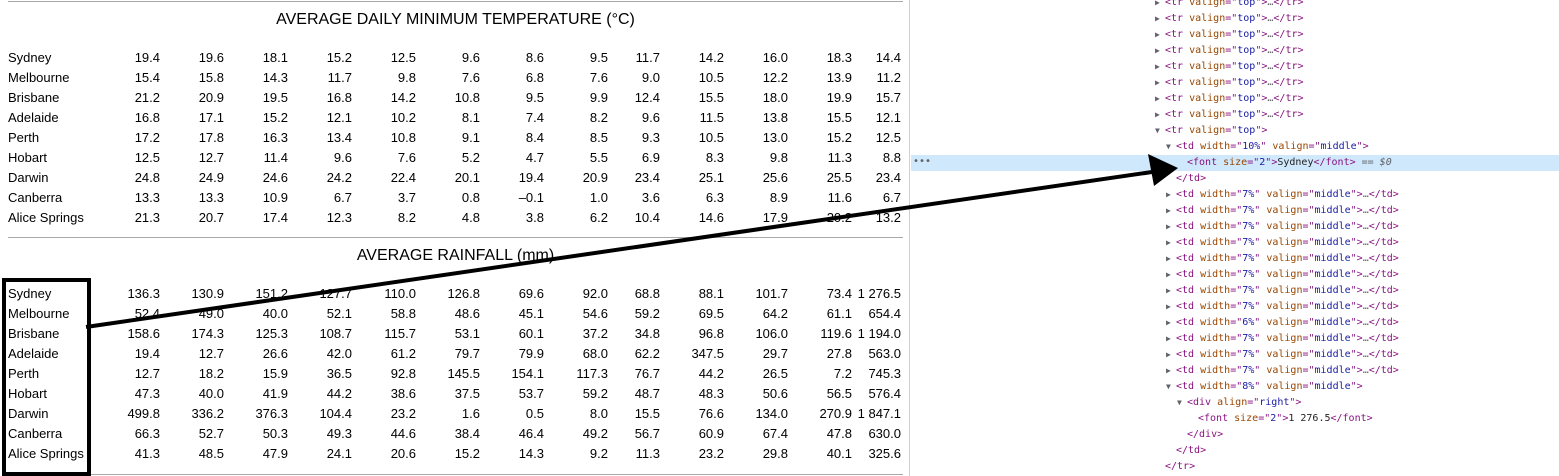  I want to click on dom-token-txt: Sydney, so click(1295, 162).